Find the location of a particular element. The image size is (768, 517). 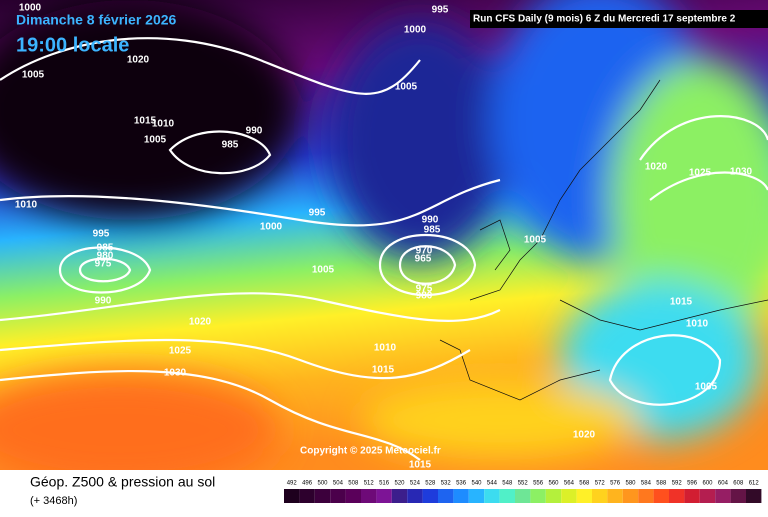

scale-label: 548 is located at coordinates (507, 484).